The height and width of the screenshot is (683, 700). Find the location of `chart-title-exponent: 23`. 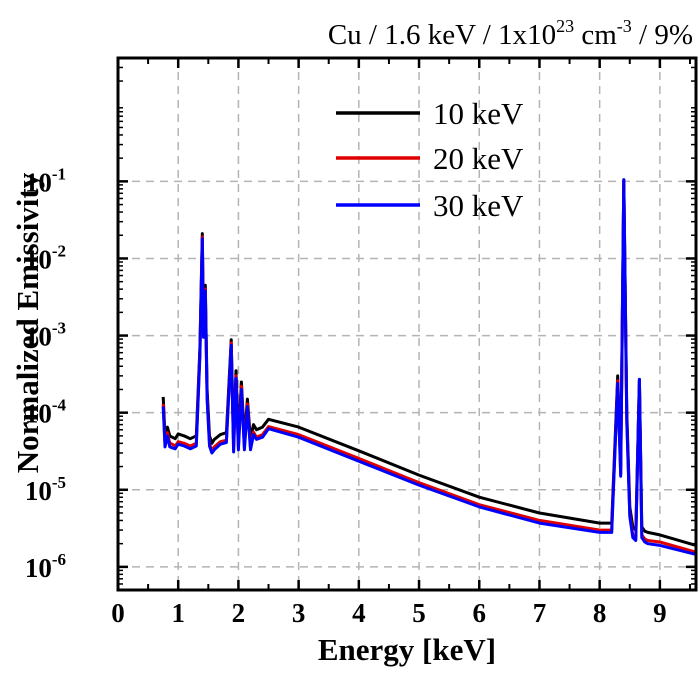

chart-title-exponent: 23 is located at coordinates (565, 26).